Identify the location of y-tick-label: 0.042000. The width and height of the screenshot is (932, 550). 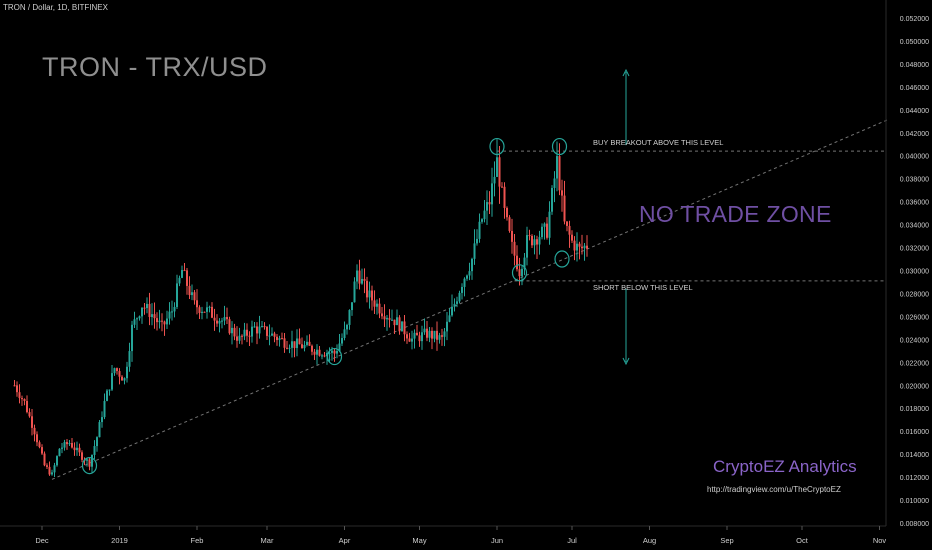
(914, 134).